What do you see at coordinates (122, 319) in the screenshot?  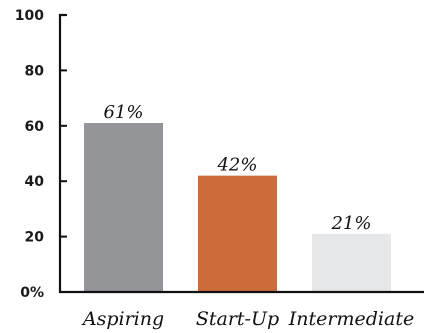 I see `category-label: Aspiring` at bounding box center [122, 319].